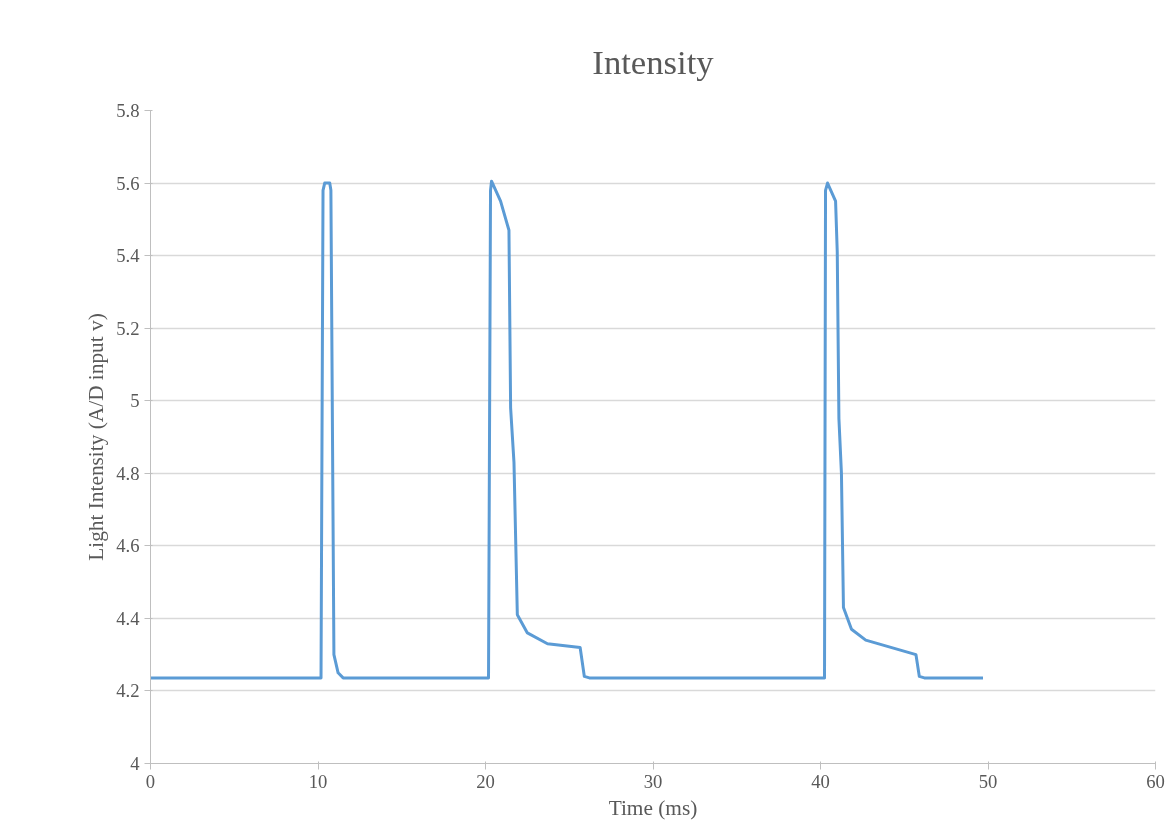  What do you see at coordinates (135, 401) in the screenshot?
I see `y-tick-label: 5` at bounding box center [135, 401].